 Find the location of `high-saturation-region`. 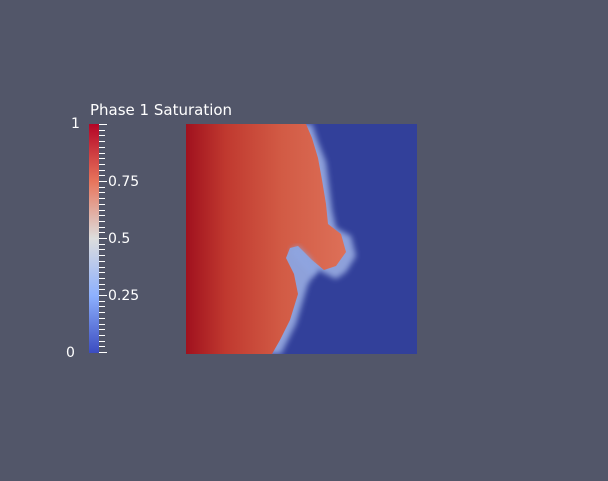

high-saturation-region is located at coordinates (266, 239).